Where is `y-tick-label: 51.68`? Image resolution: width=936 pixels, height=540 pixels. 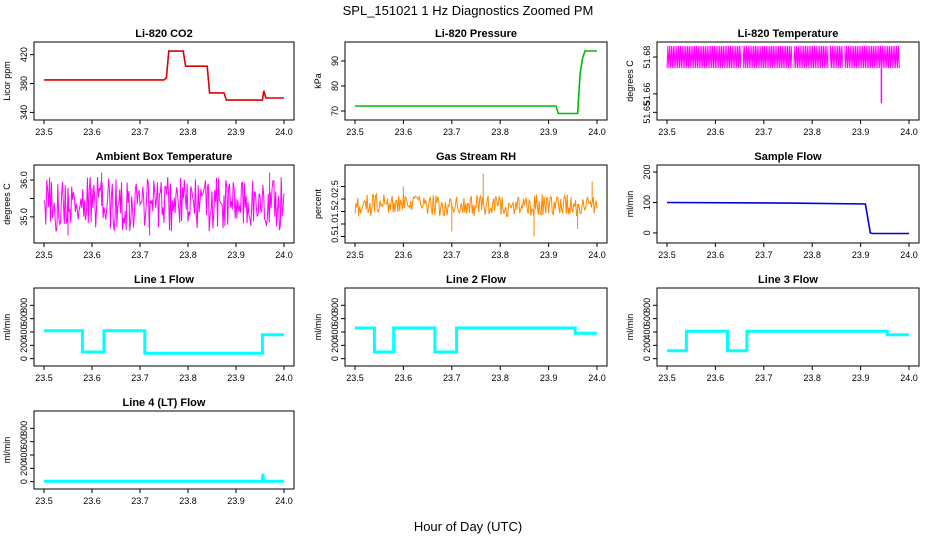
y-tick-label: 51.68 is located at coordinates (647, 57).